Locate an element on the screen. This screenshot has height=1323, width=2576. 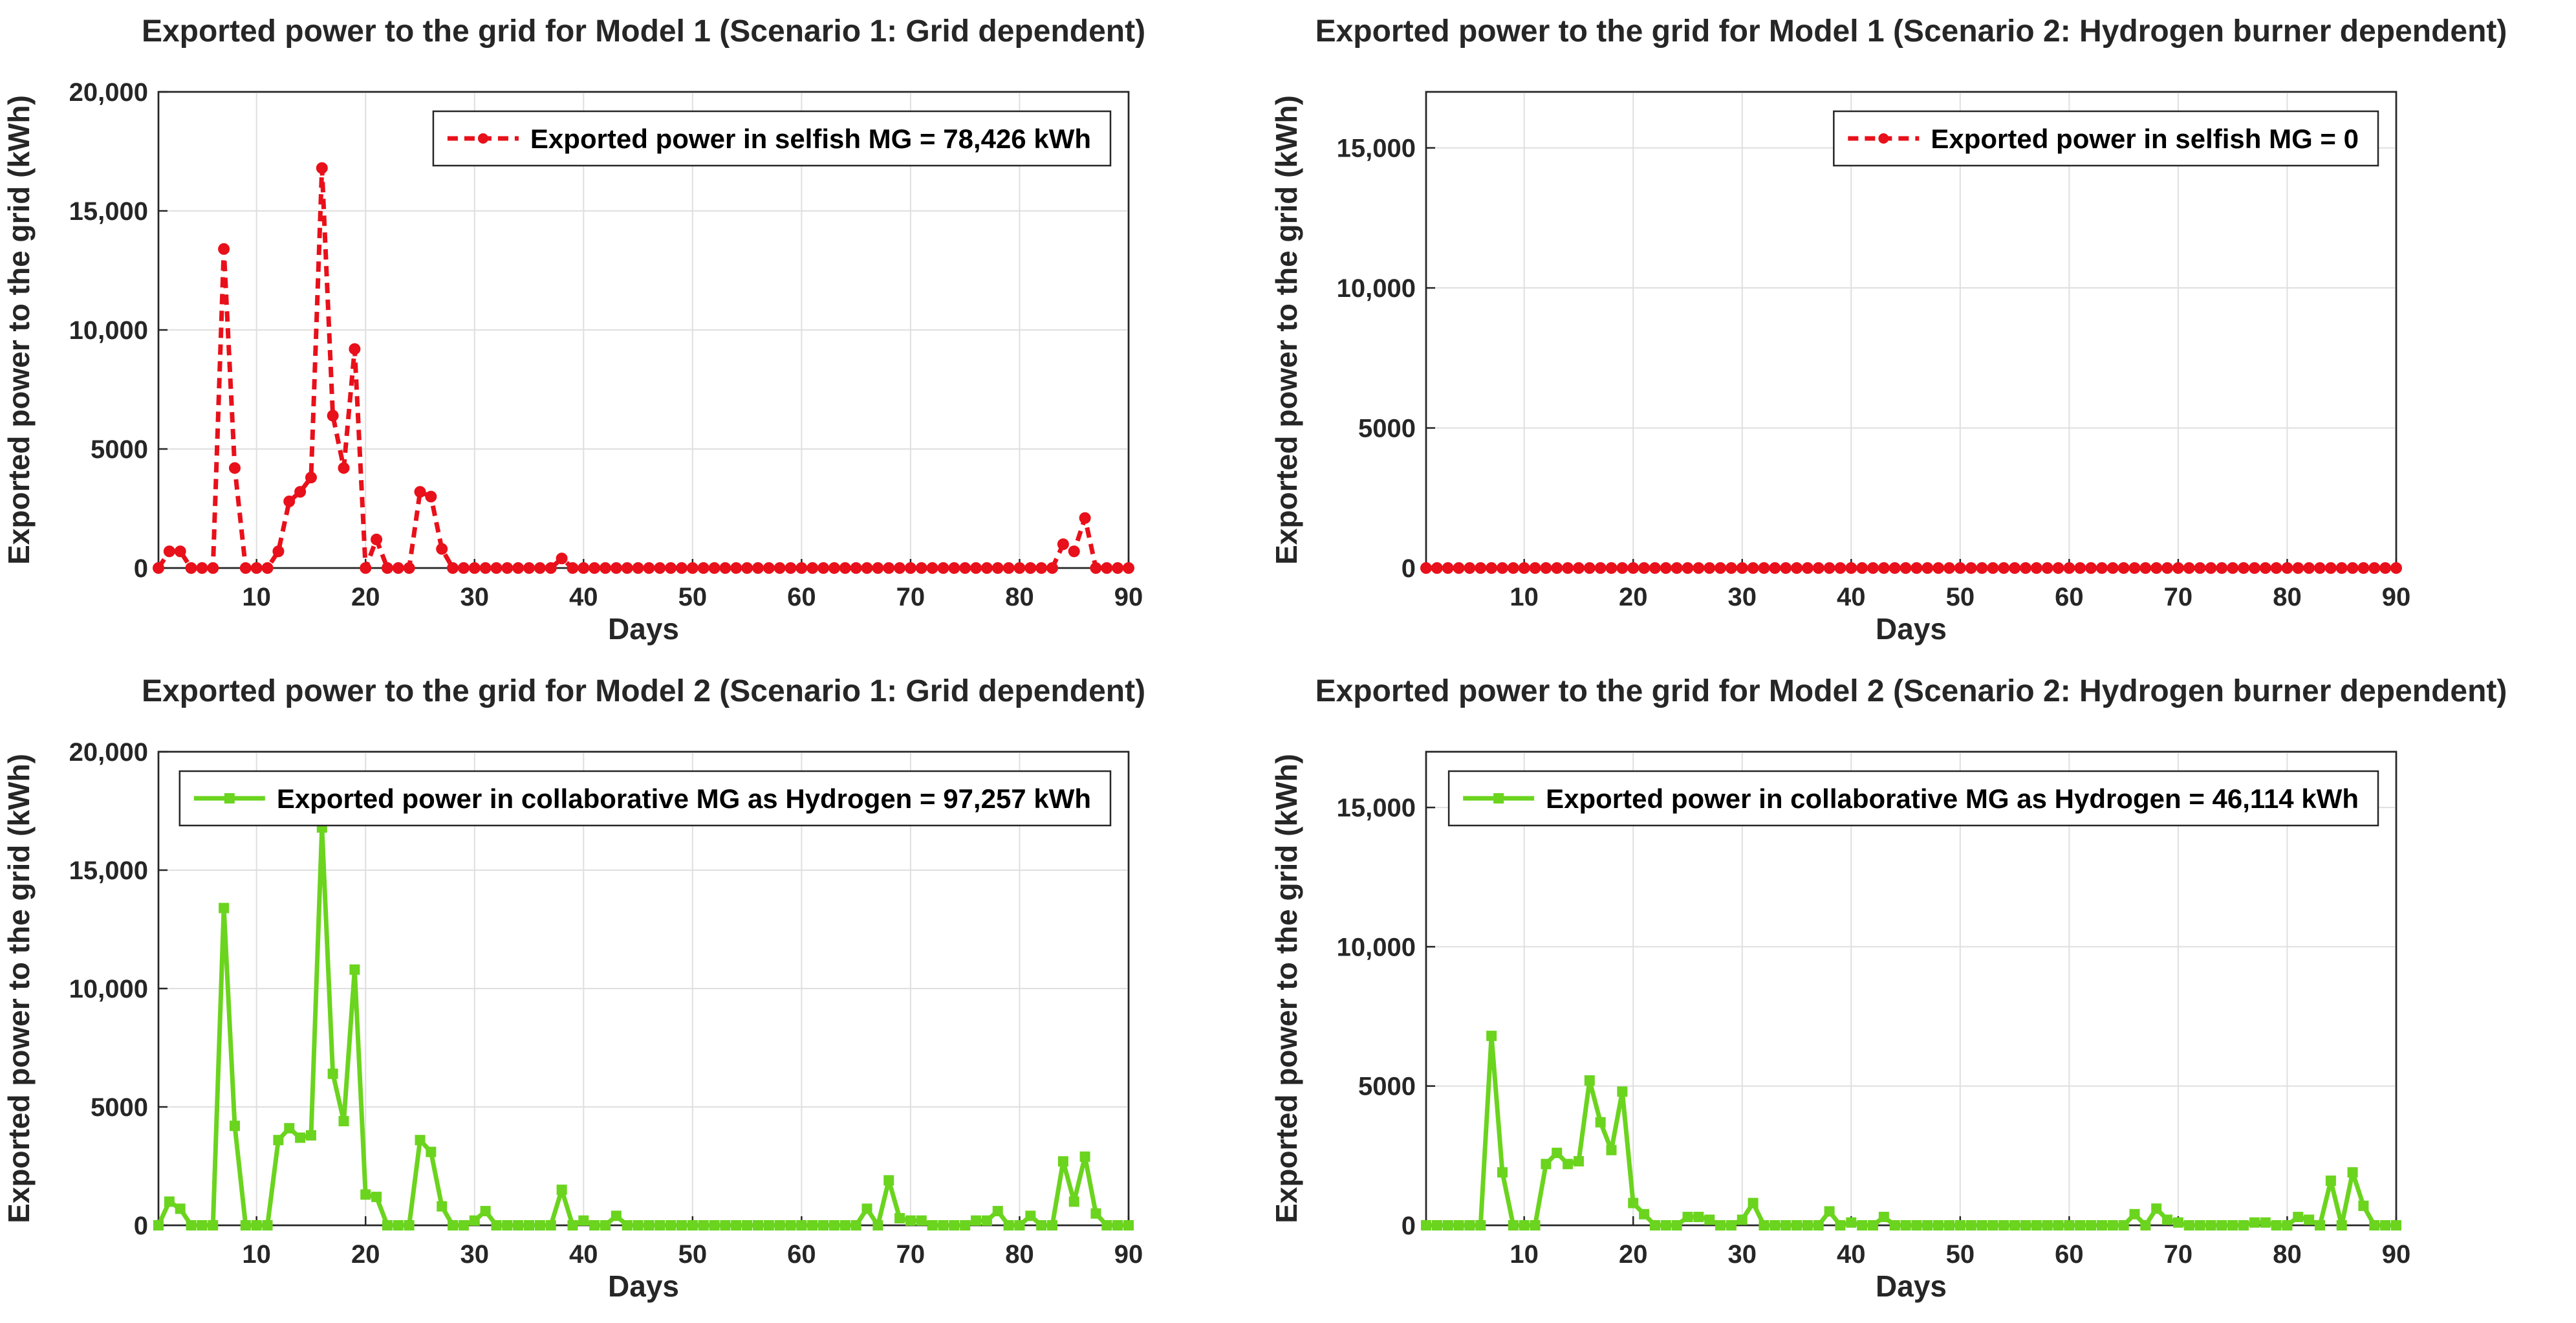
chart-0-x-tick-label: 60 is located at coordinates (801, 597).